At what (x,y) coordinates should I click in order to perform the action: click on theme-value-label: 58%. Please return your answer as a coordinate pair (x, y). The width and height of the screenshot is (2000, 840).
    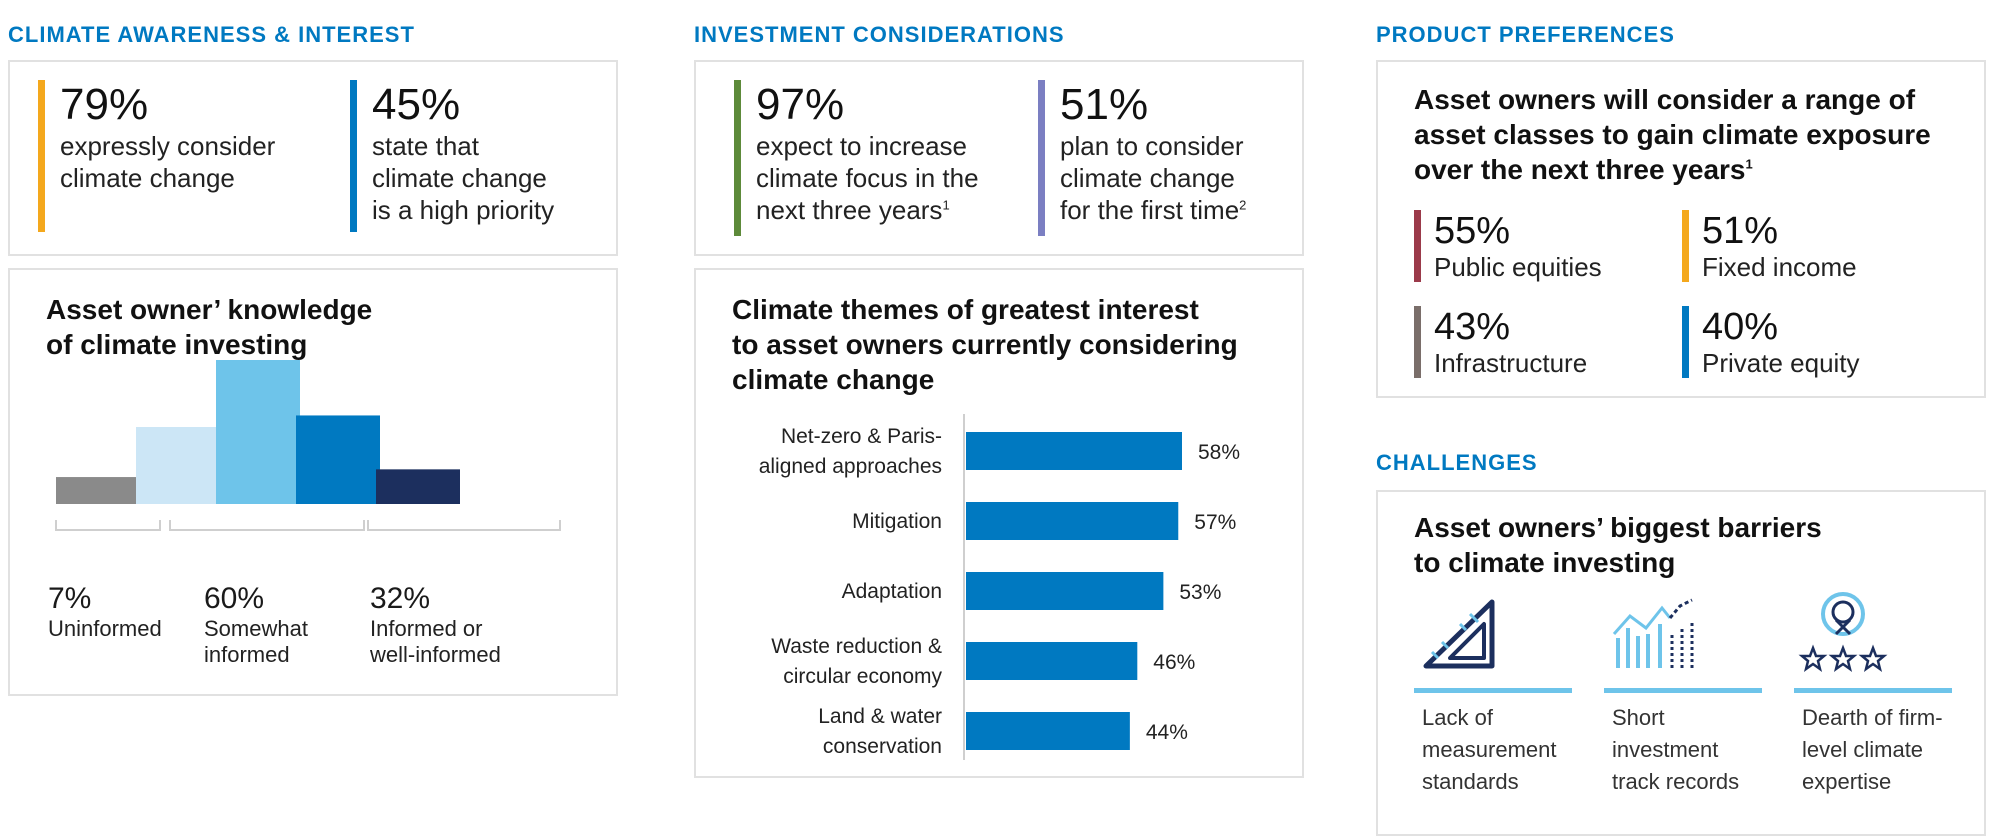
    Looking at the image, I should click on (1219, 452).